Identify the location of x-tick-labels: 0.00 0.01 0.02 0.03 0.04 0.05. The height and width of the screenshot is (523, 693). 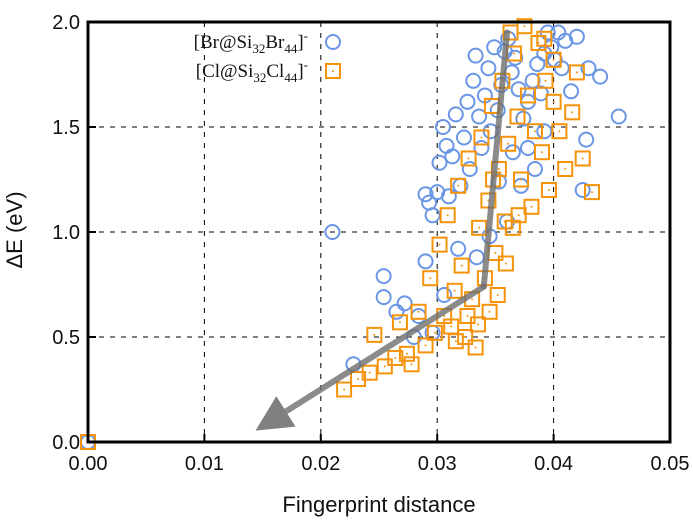
(379, 464).